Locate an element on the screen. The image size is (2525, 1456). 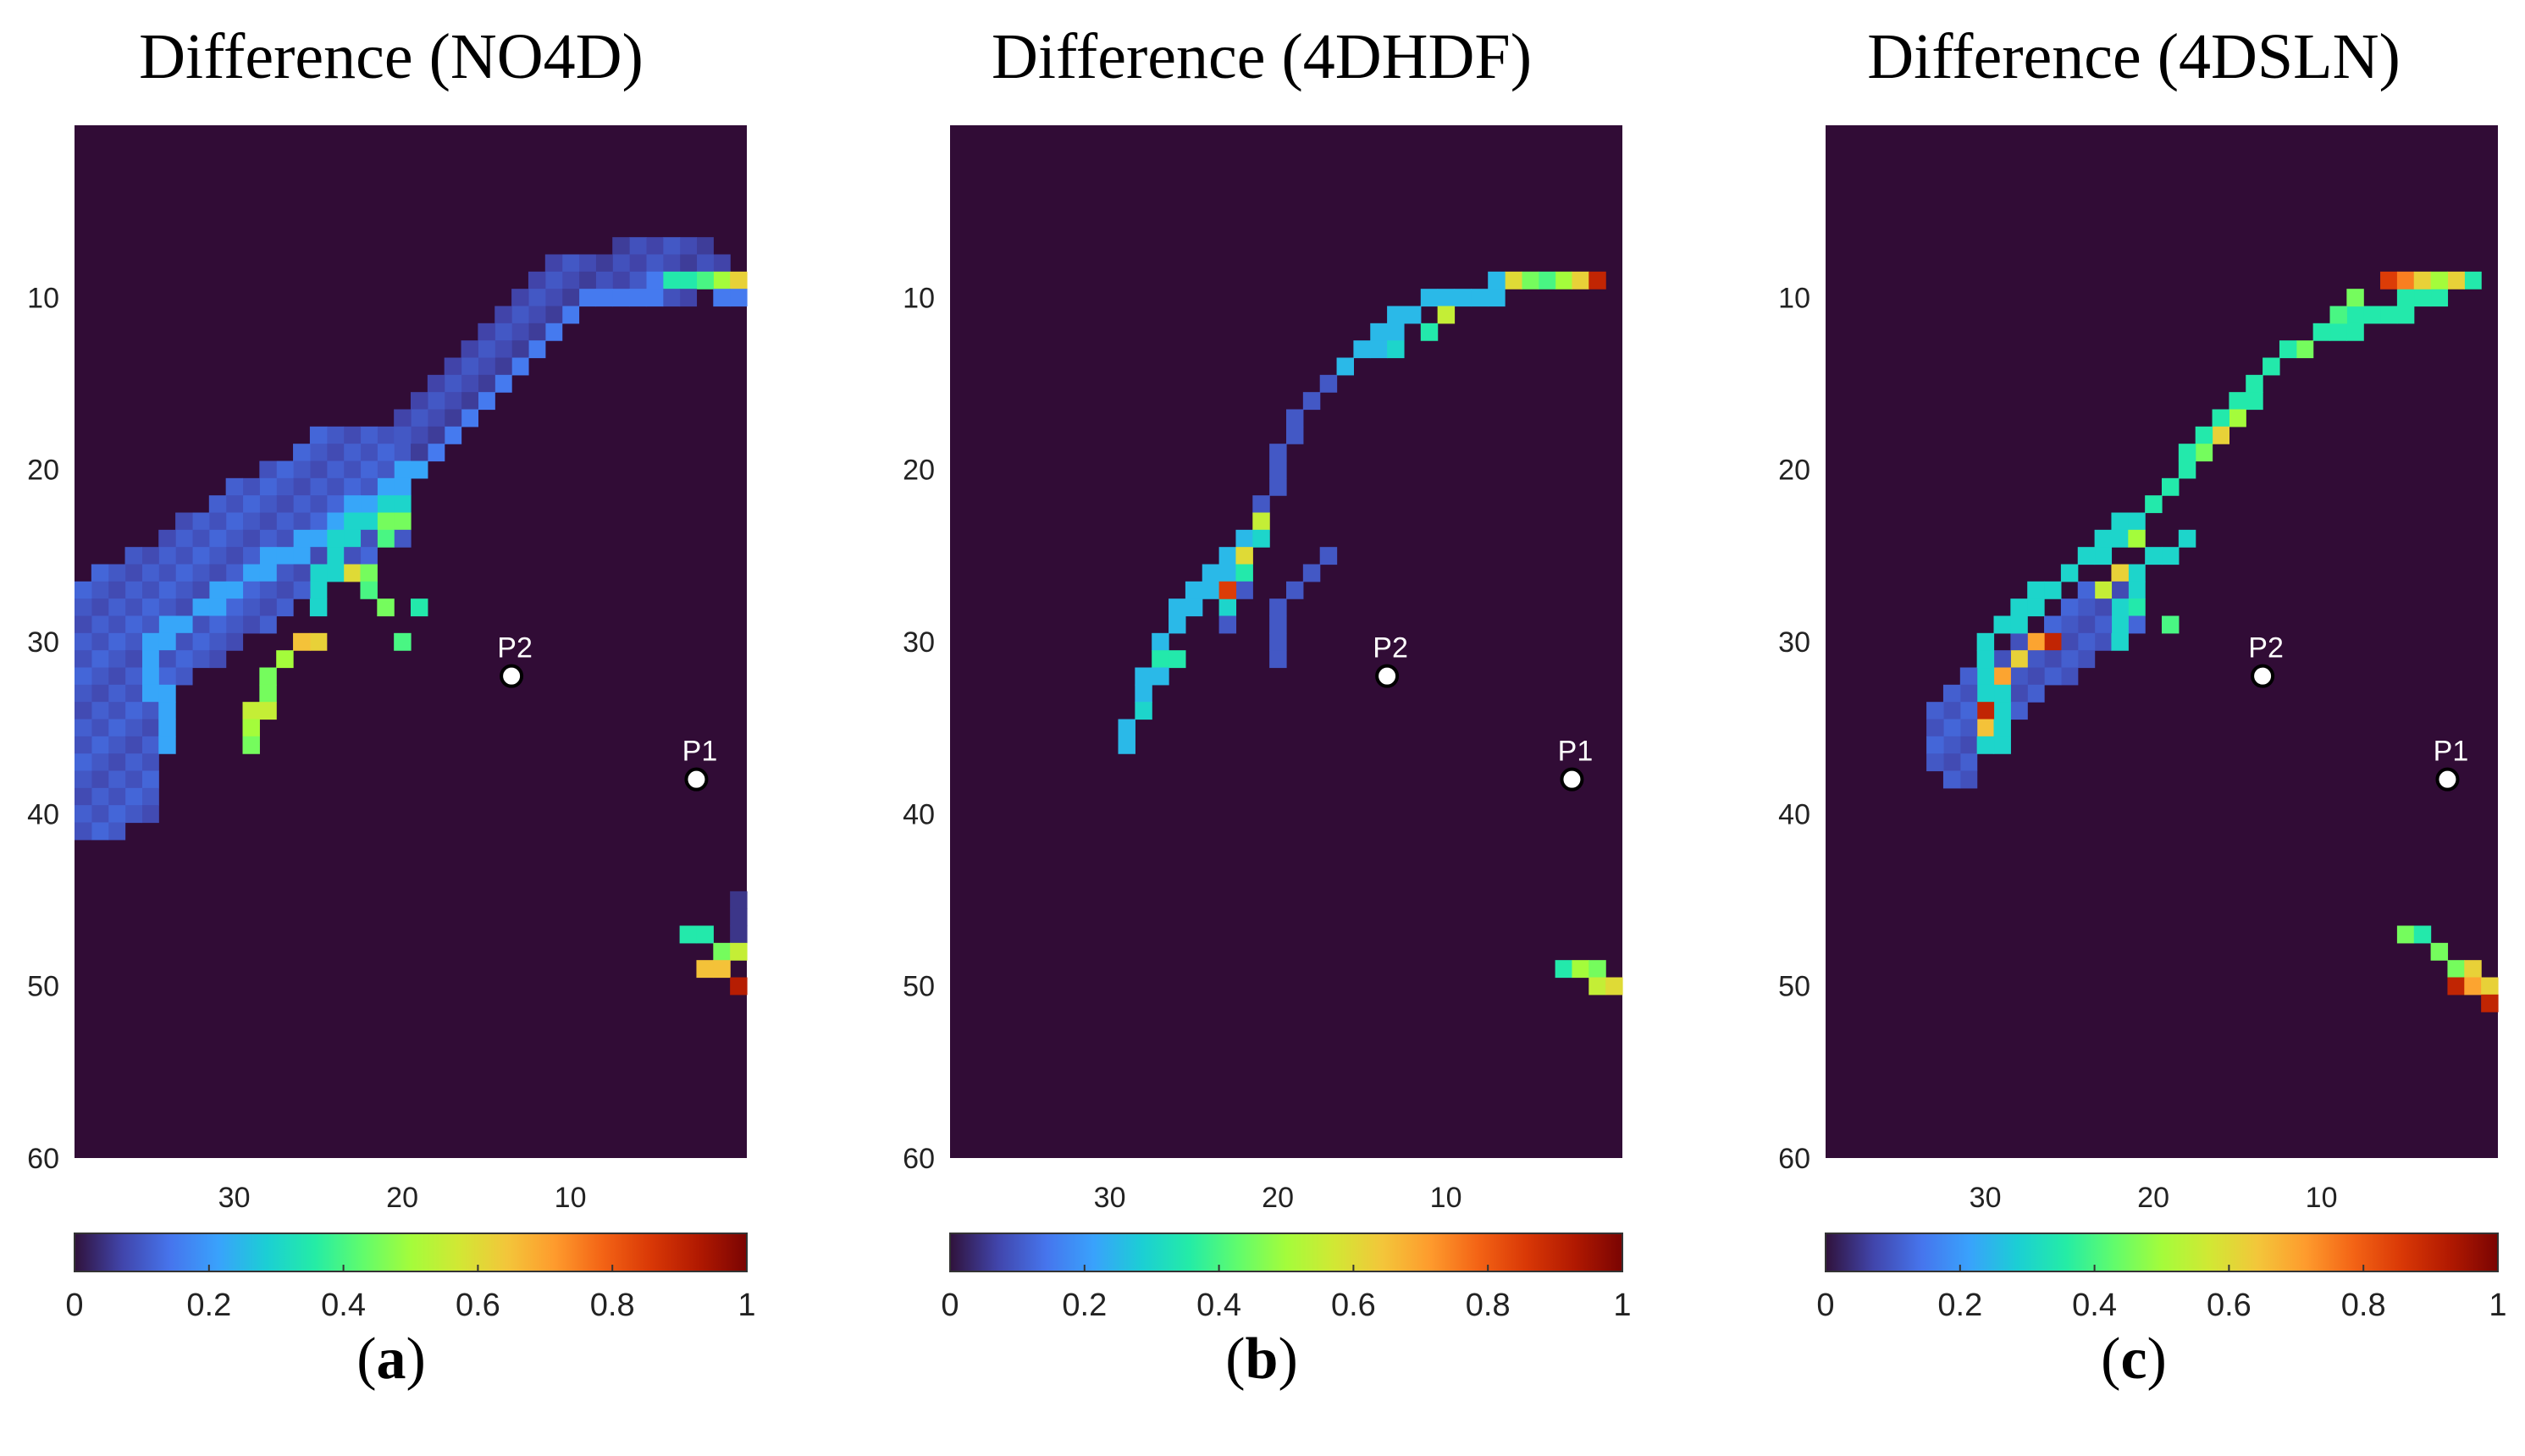
x-tick-label: 20 is located at coordinates (1278, 1198).